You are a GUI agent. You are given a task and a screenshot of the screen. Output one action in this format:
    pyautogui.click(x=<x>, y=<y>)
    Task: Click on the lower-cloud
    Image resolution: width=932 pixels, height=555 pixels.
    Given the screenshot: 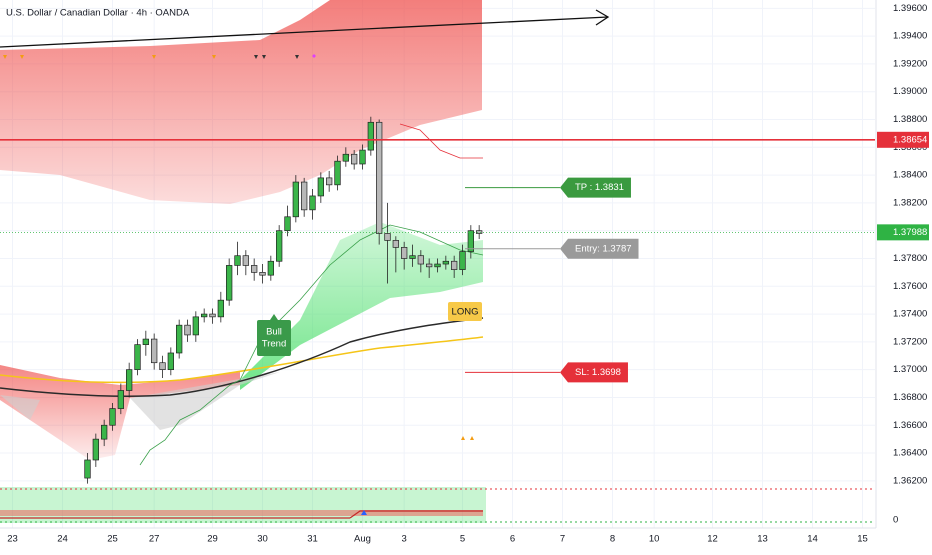 What is the action you would take?
    pyautogui.click(x=120, y=412)
    